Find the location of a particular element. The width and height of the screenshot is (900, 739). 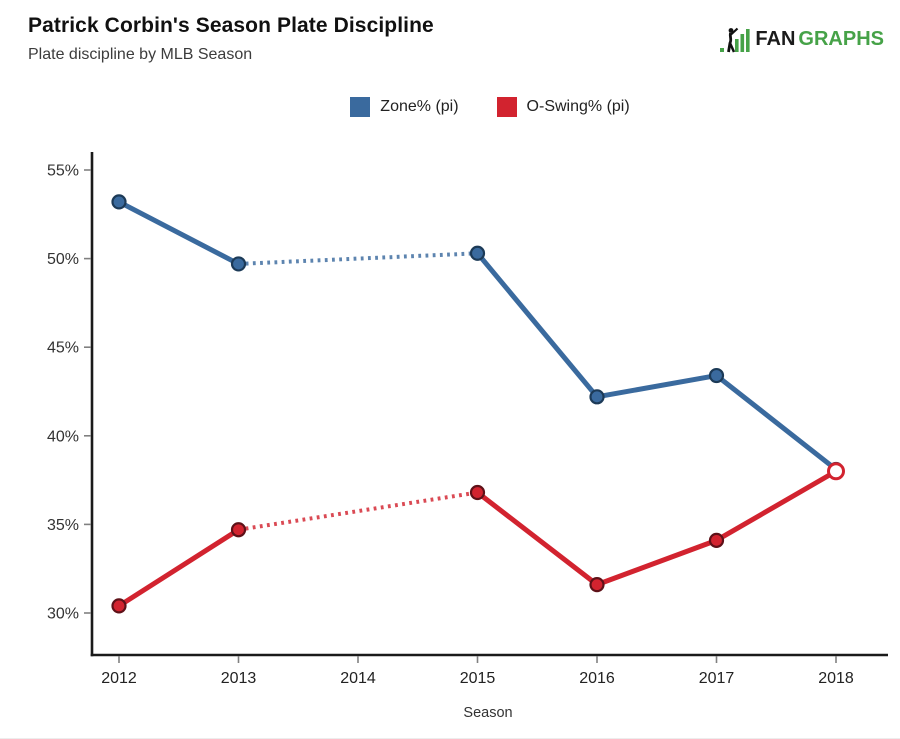

data-point-open-marker is located at coordinates (836, 471).